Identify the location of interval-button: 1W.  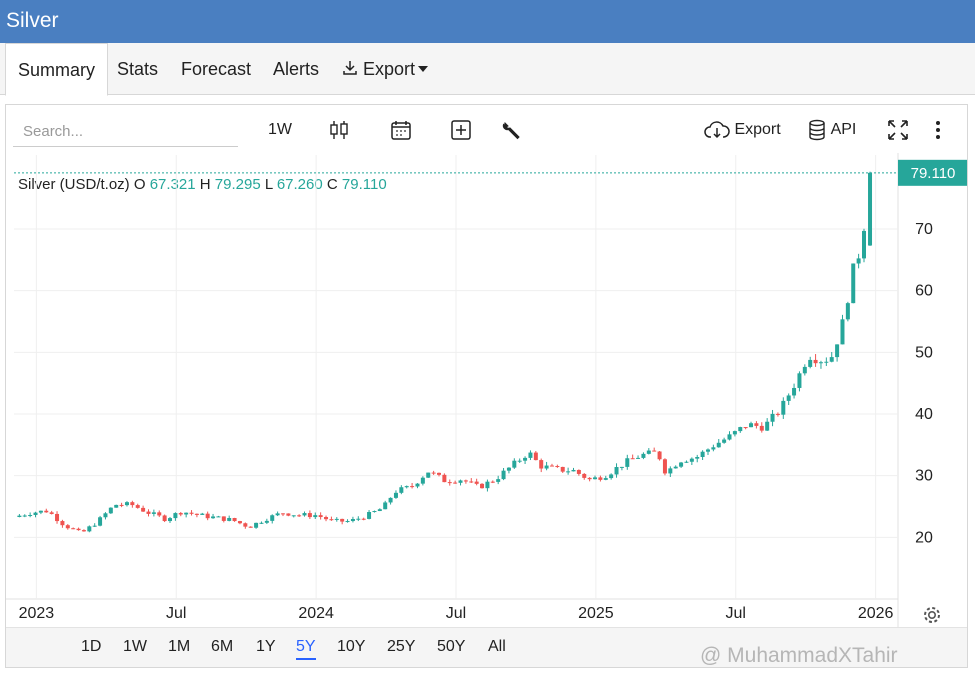
(280, 129).